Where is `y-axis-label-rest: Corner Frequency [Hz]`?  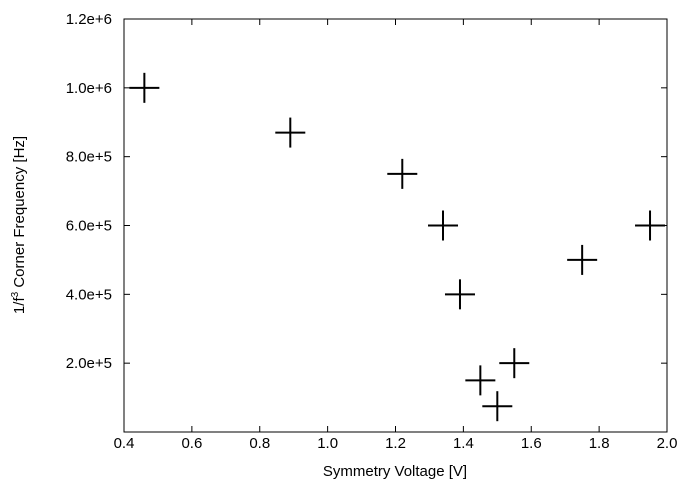
y-axis-label-rest: Corner Frequency [Hz] is located at coordinates (19, 214).